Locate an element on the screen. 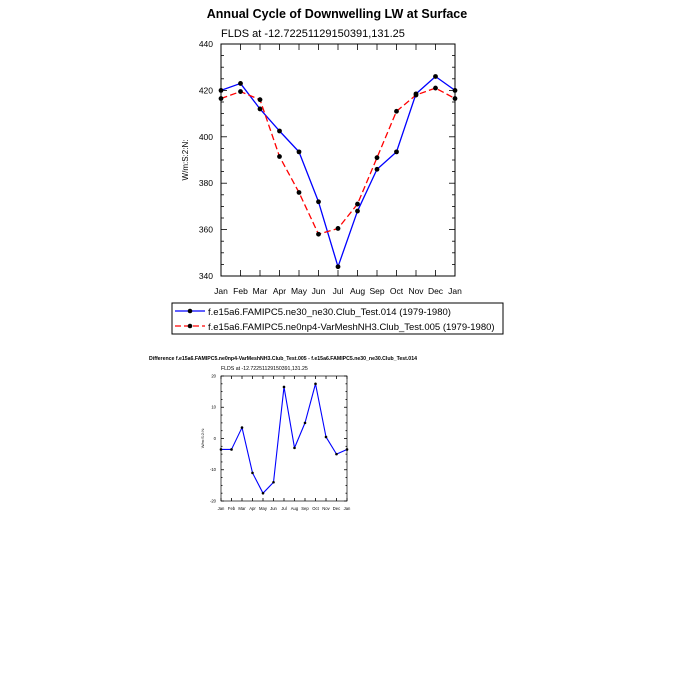 The width and height of the screenshot is (675, 675). difference-chart-plot-frame is located at coordinates (284, 438).